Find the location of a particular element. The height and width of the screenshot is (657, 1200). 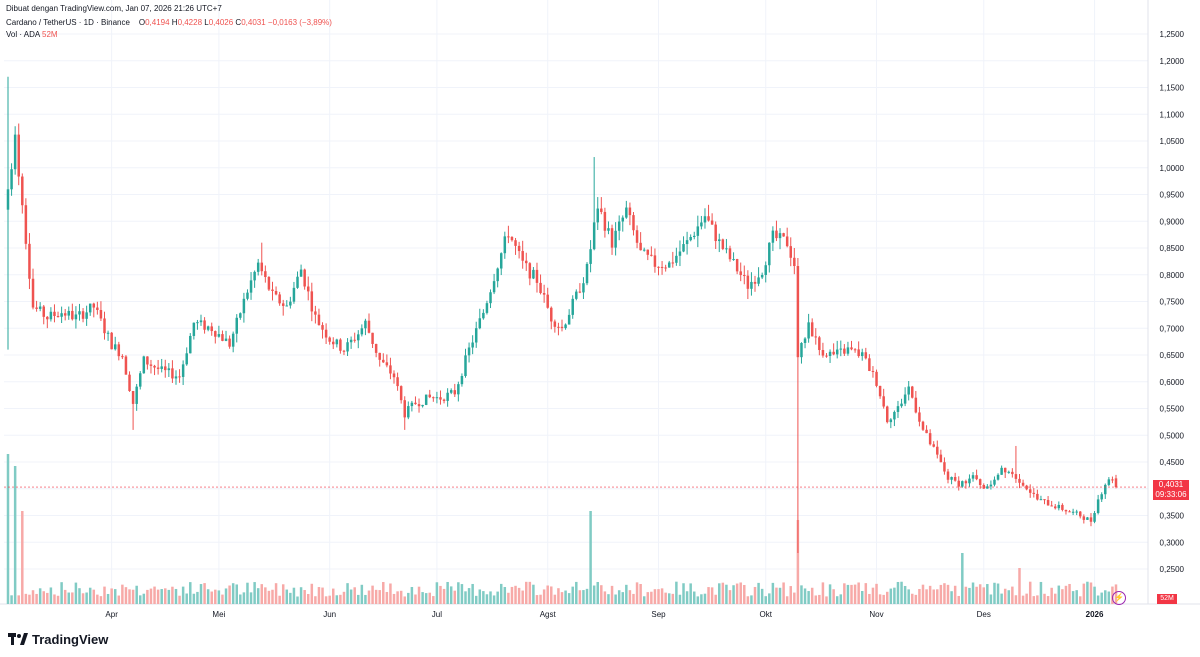

price-tick-label: 0,5000 is located at coordinates (1172, 435).